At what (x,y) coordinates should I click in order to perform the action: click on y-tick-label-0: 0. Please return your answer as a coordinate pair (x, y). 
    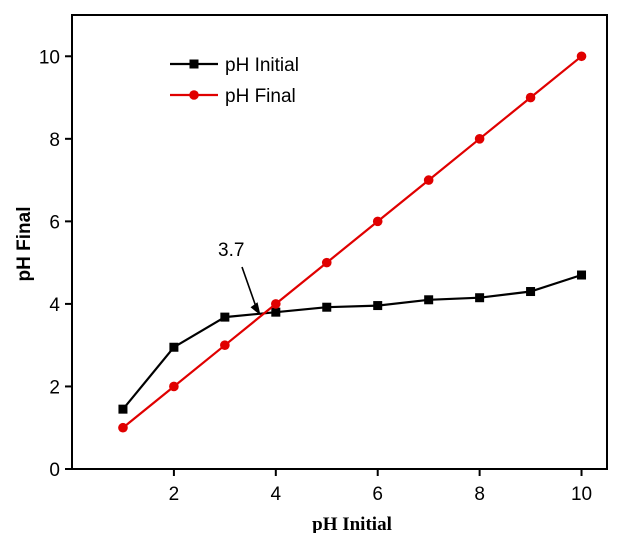
    Looking at the image, I should click on (54, 470).